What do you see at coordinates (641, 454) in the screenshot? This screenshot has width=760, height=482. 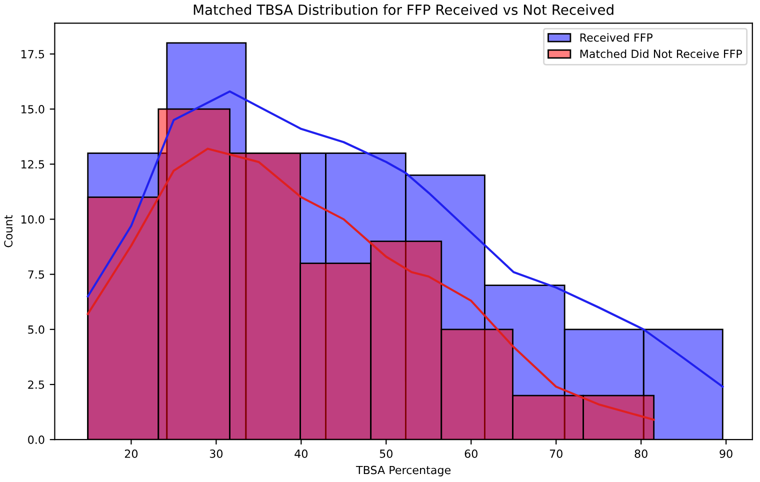 I see `x-tick-label: 80` at bounding box center [641, 454].